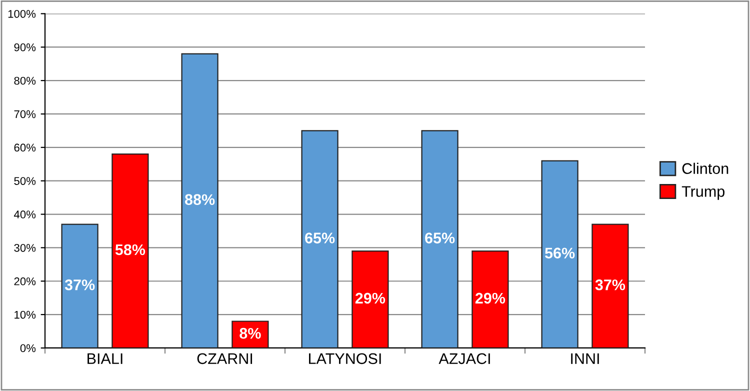  Describe the element at coordinates (25, 314) in the screenshot. I see `y-tick-label: 10%` at that location.